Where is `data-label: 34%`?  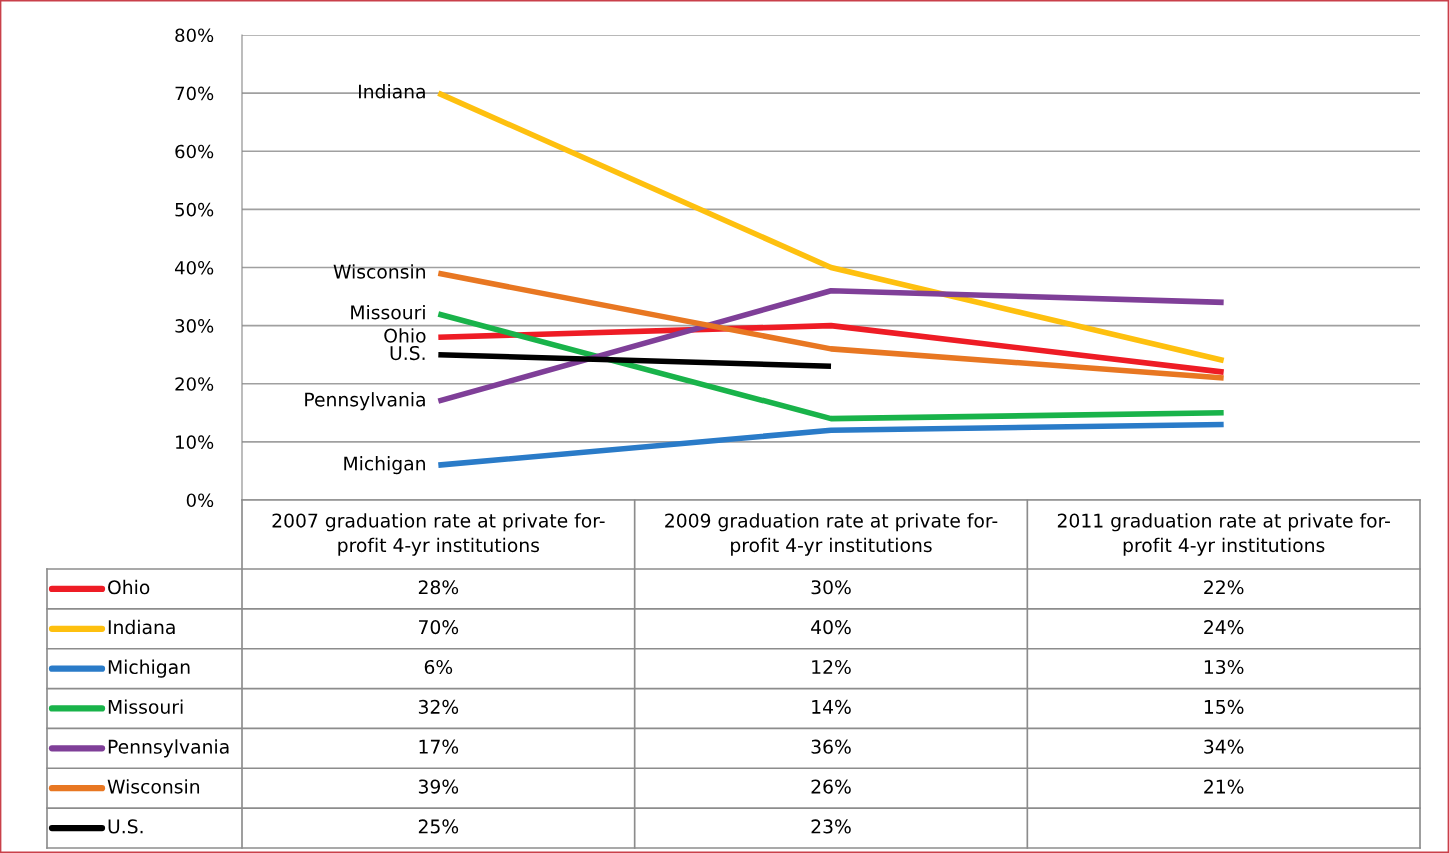 data-label: 34% is located at coordinates (1224, 746).